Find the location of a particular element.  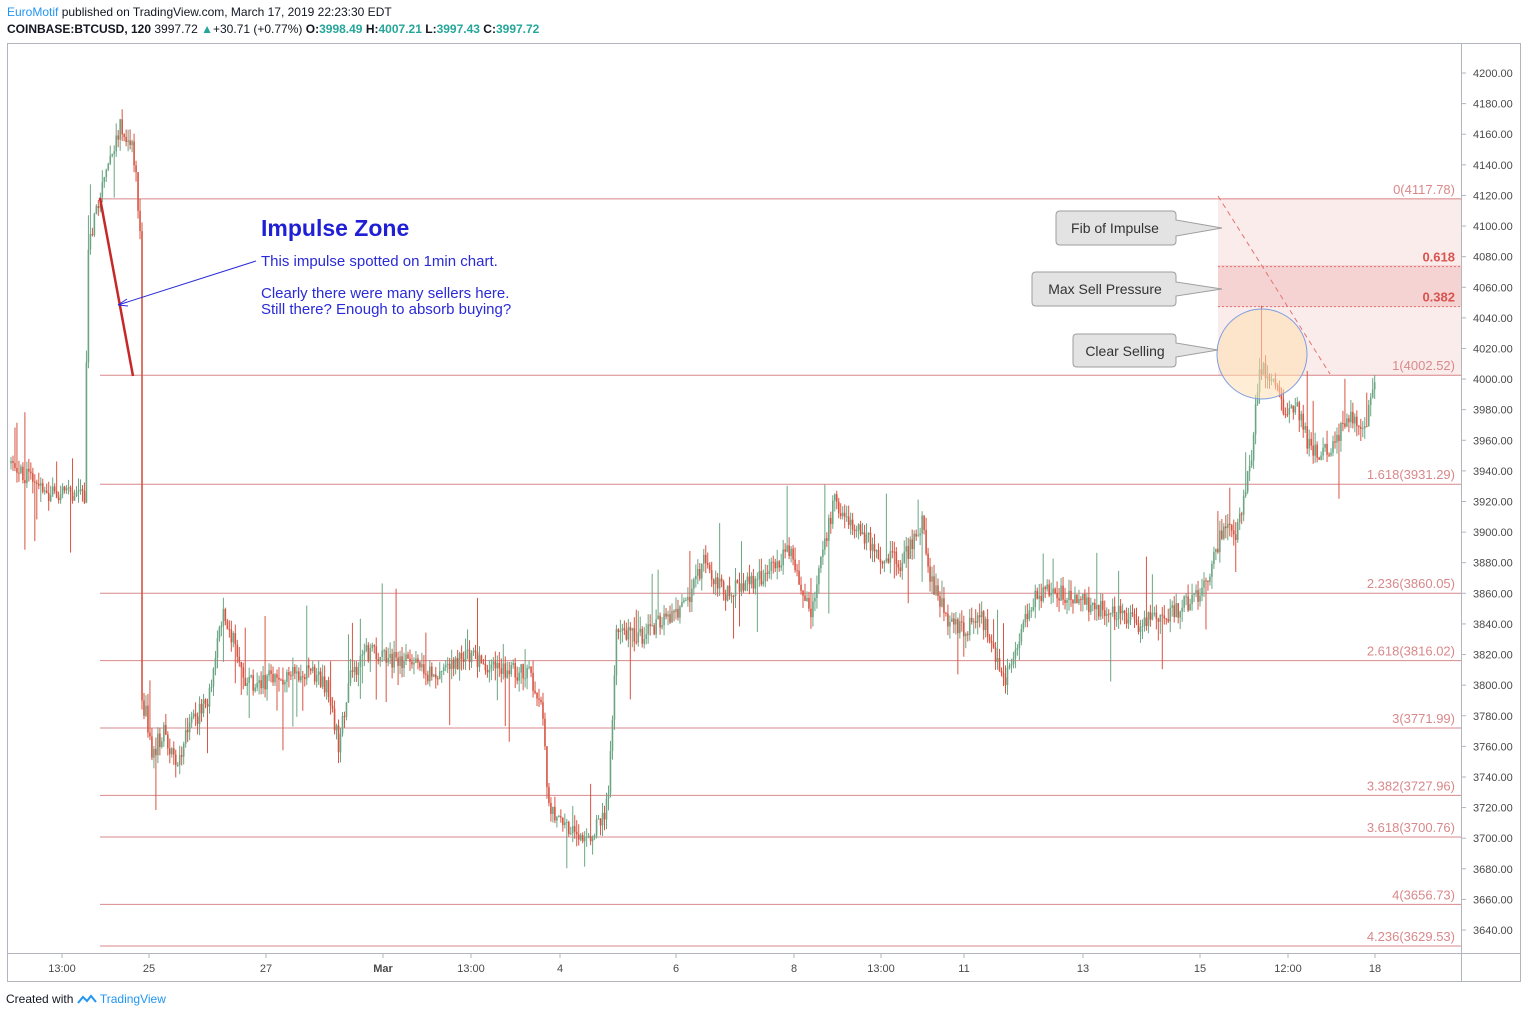

fib-zone-top is located at coordinates (1339, 231).